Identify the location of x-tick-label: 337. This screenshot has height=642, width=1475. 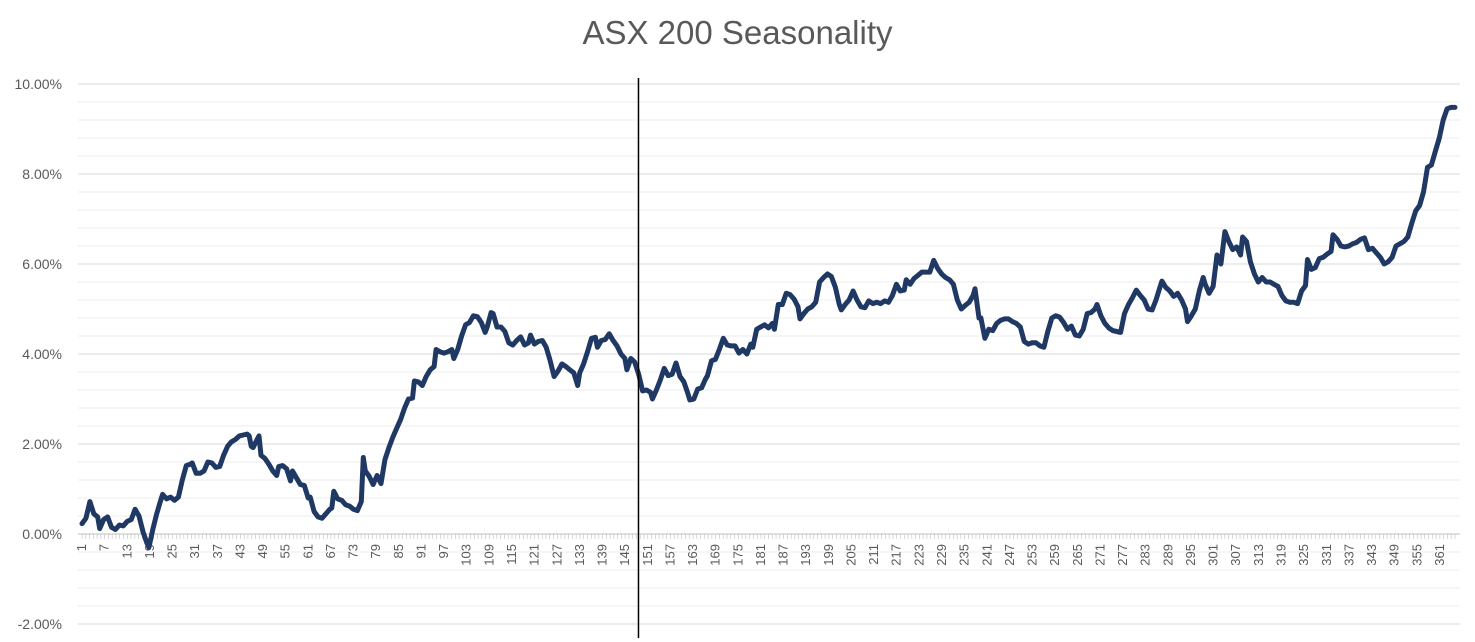
(1348, 555).